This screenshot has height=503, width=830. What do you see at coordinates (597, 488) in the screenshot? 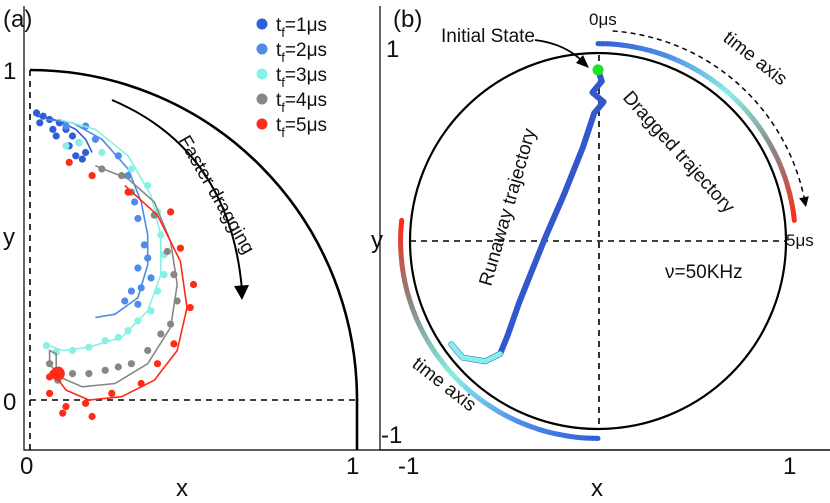
I see `panel-b-x-axis-label: x` at bounding box center [597, 488].